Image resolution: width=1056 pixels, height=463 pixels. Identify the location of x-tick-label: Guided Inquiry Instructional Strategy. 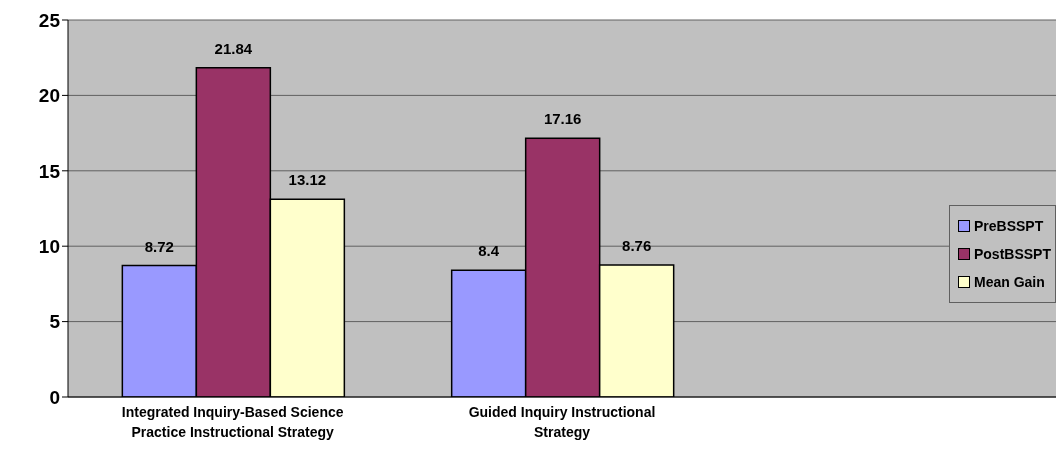
(562, 422).